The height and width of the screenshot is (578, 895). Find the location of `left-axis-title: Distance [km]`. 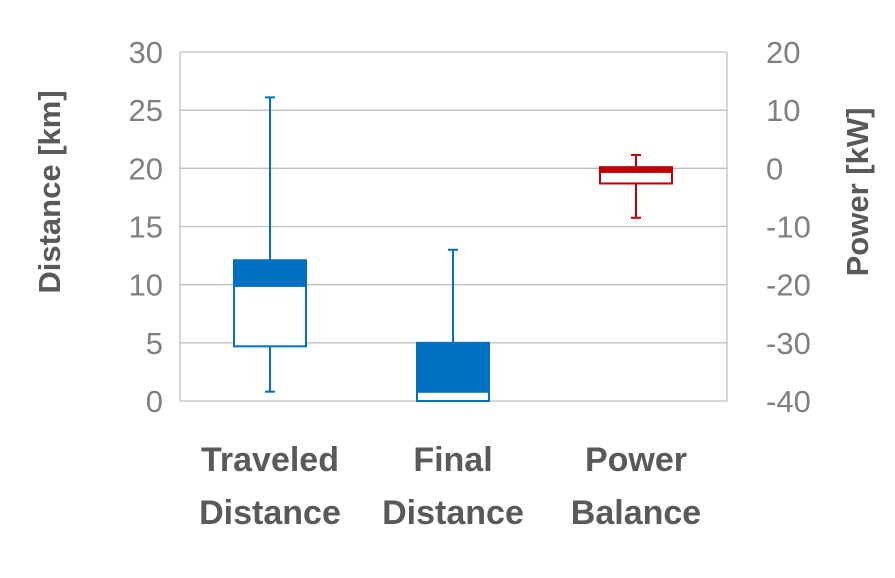

left-axis-title: Distance [km] is located at coordinates (49, 191).